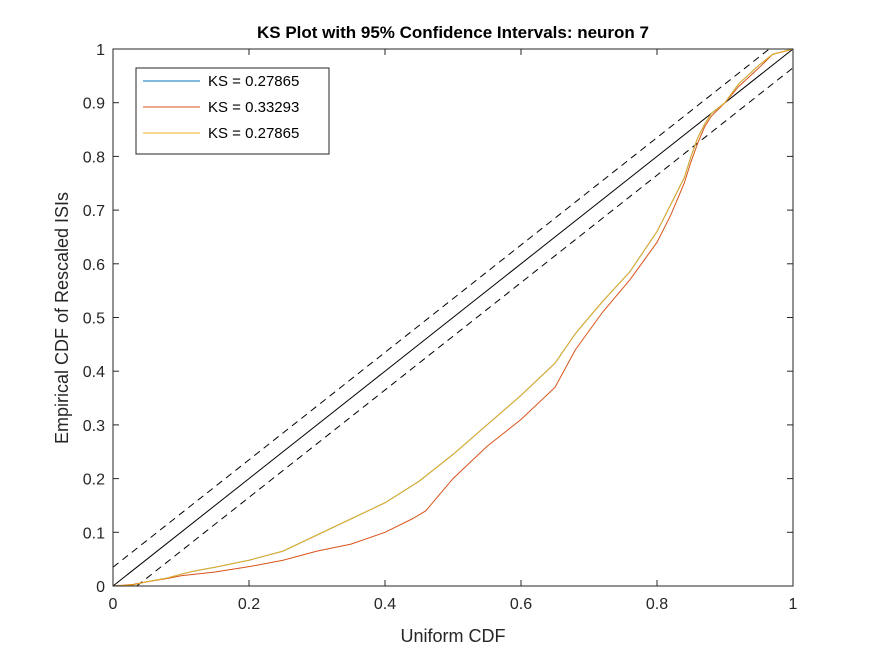  What do you see at coordinates (521, 604) in the screenshot?
I see `x-tick-label: 0.6` at bounding box center [521, 604].